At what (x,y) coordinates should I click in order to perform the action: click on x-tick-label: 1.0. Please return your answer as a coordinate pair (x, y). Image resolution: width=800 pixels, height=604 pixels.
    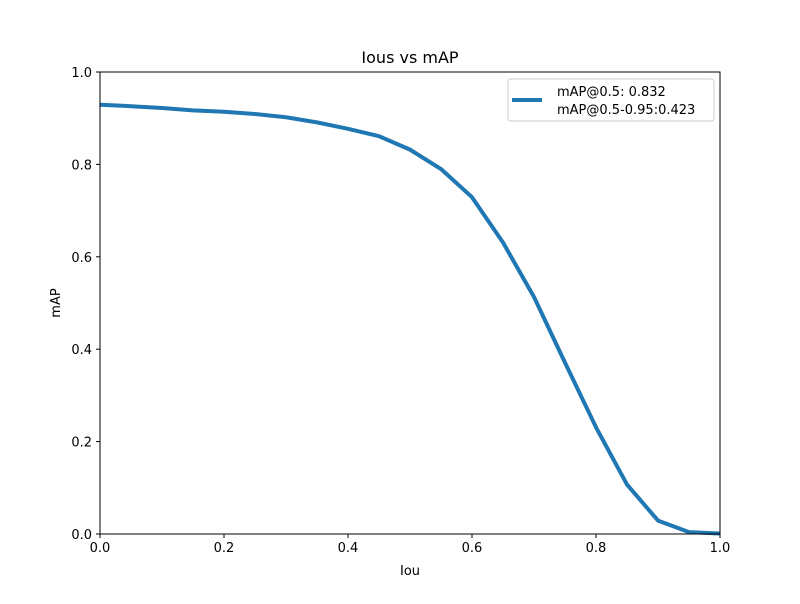
    Looking at the image, I should click on (720, 548).